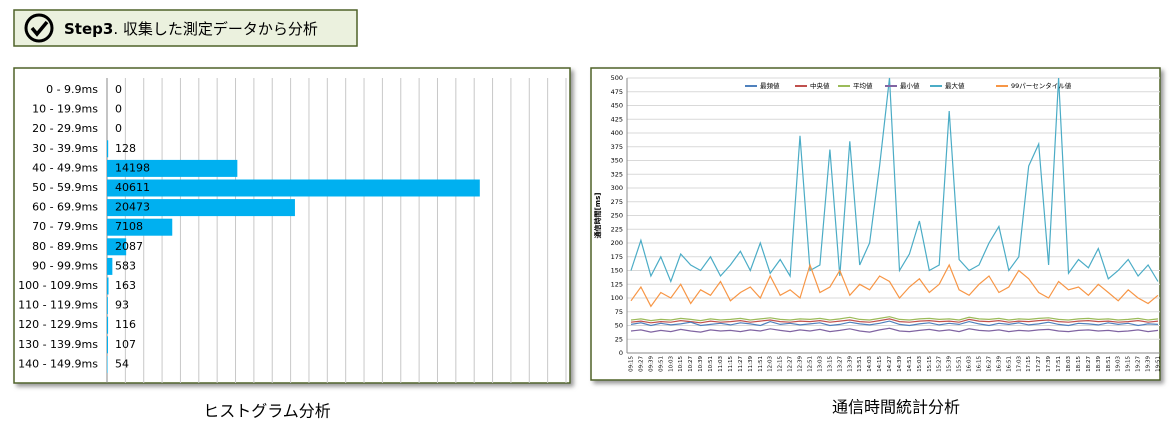 This screenshot has width=1170, height=432. Describe the element at coordinates (58, 285) in the screenshot. I see `y-tick-label: 100 - 109.9ms` at that location.